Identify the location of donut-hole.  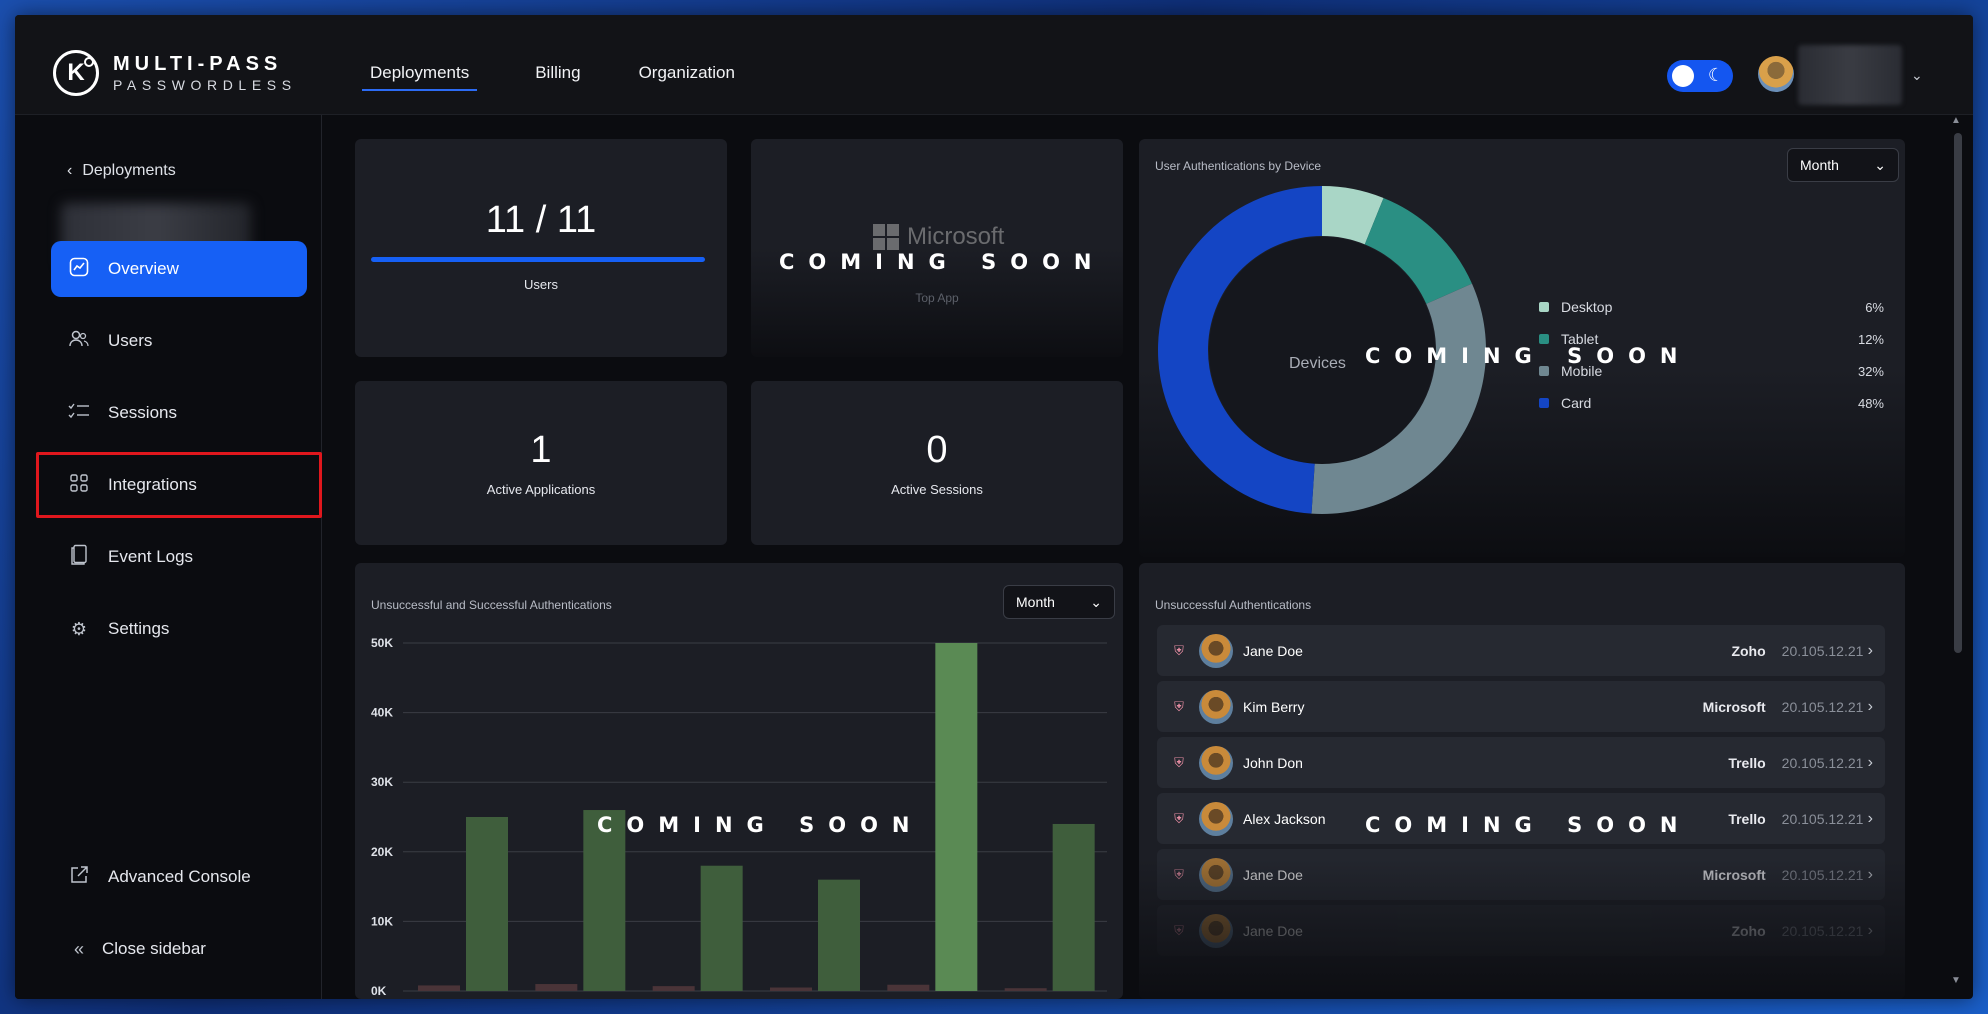
(1322, 350).